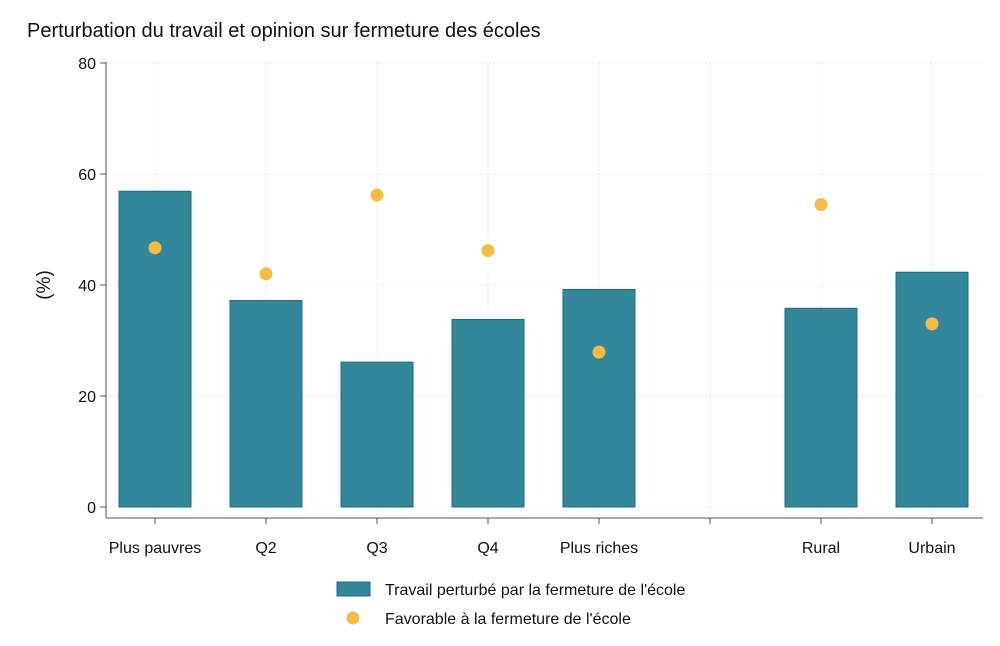 The width and height of the screenshot is (1000, 646). Describe the element at coordinates (91, 508) in the screenshot. I see `y-tick-label: 0` at that location.